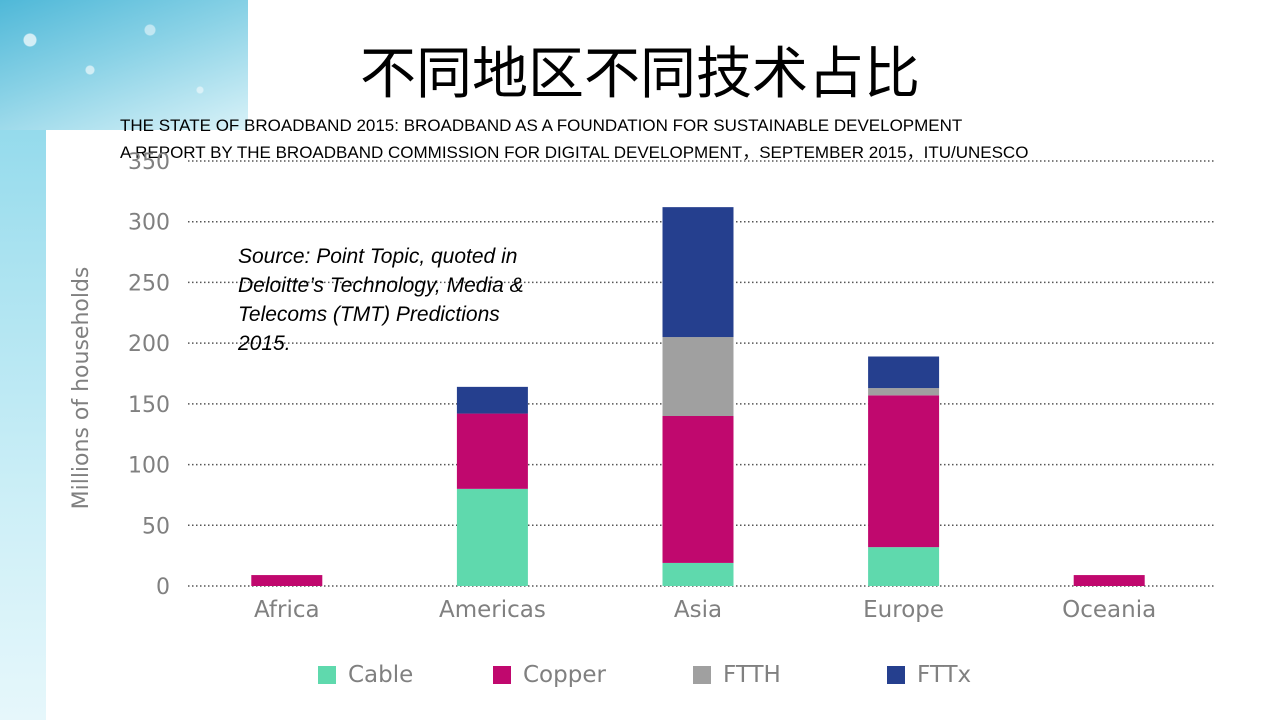 The width and height of the screenshot is (1280, 720). Describe the element at coordinates (381, 675) in the screenshot. I see `legend-label: Cable` at that location.